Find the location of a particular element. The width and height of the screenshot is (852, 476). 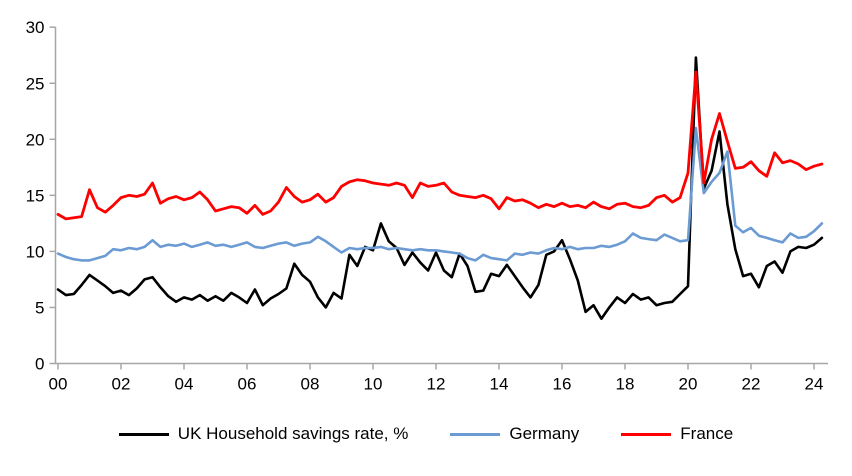

x-axis-tick-label: 20 is located at coordinates (688, 384).